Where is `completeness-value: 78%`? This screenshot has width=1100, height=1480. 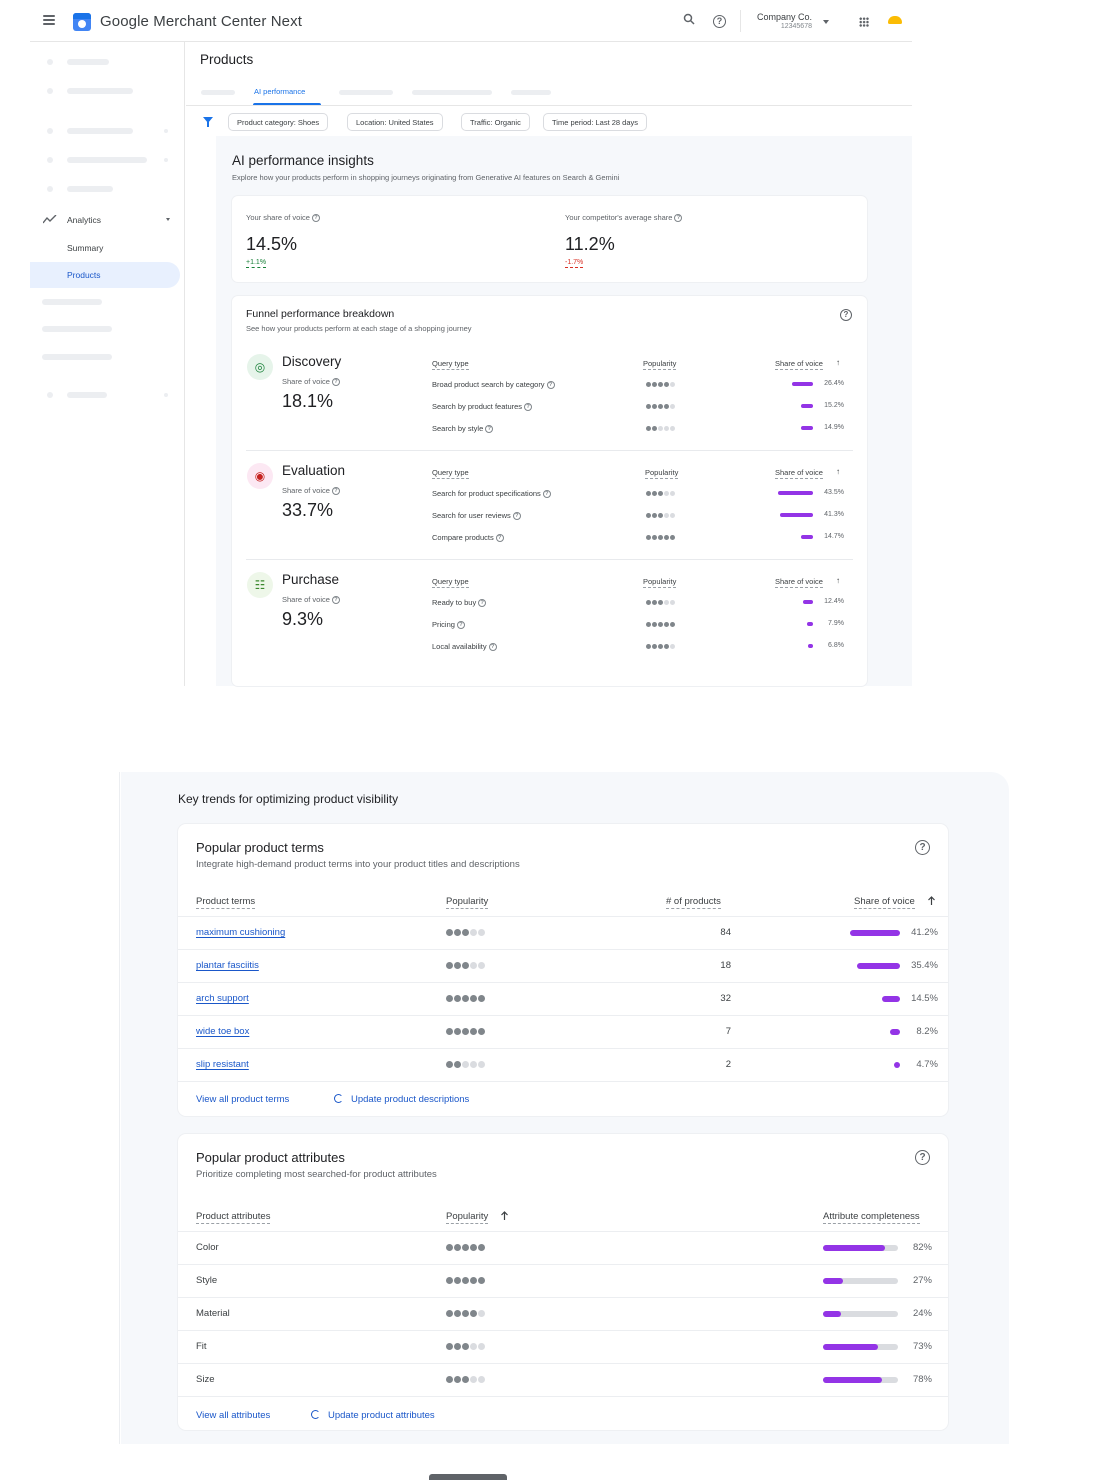
completeness-value: 78% is located at coordinates (922, 1379).